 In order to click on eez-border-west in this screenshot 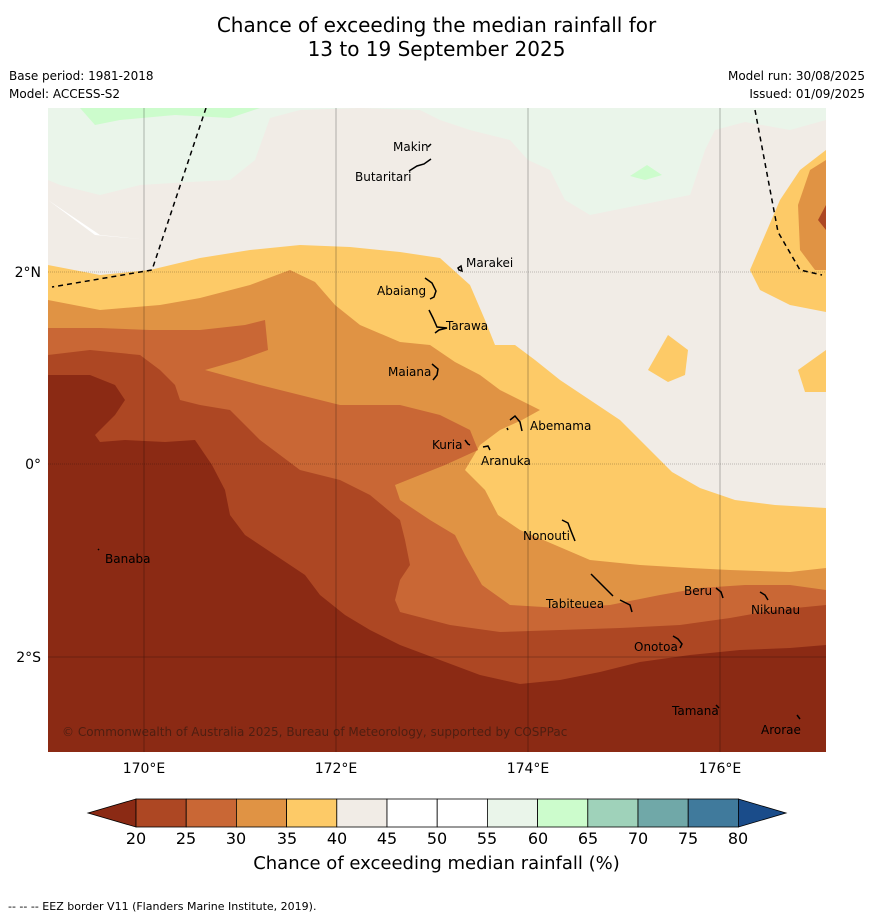, I will do `click(129, 198)`.